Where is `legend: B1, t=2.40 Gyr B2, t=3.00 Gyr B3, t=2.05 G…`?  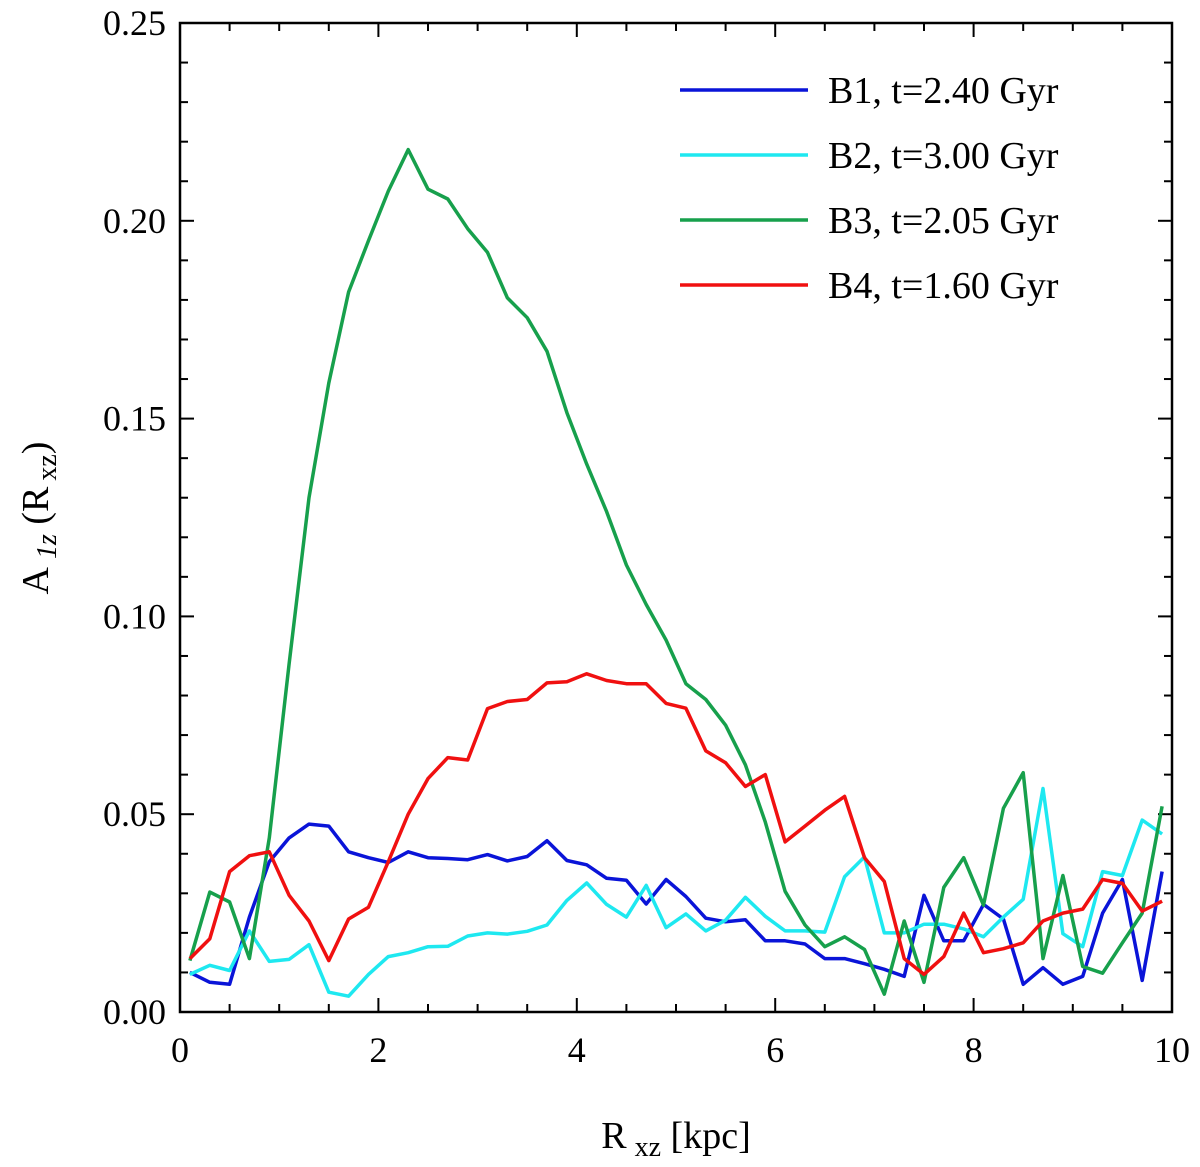 legend: B1, t=2.40 Gyr B2, t=3.00 Gyr B3, t=2.05 G… is located at coordinates (869, 188).